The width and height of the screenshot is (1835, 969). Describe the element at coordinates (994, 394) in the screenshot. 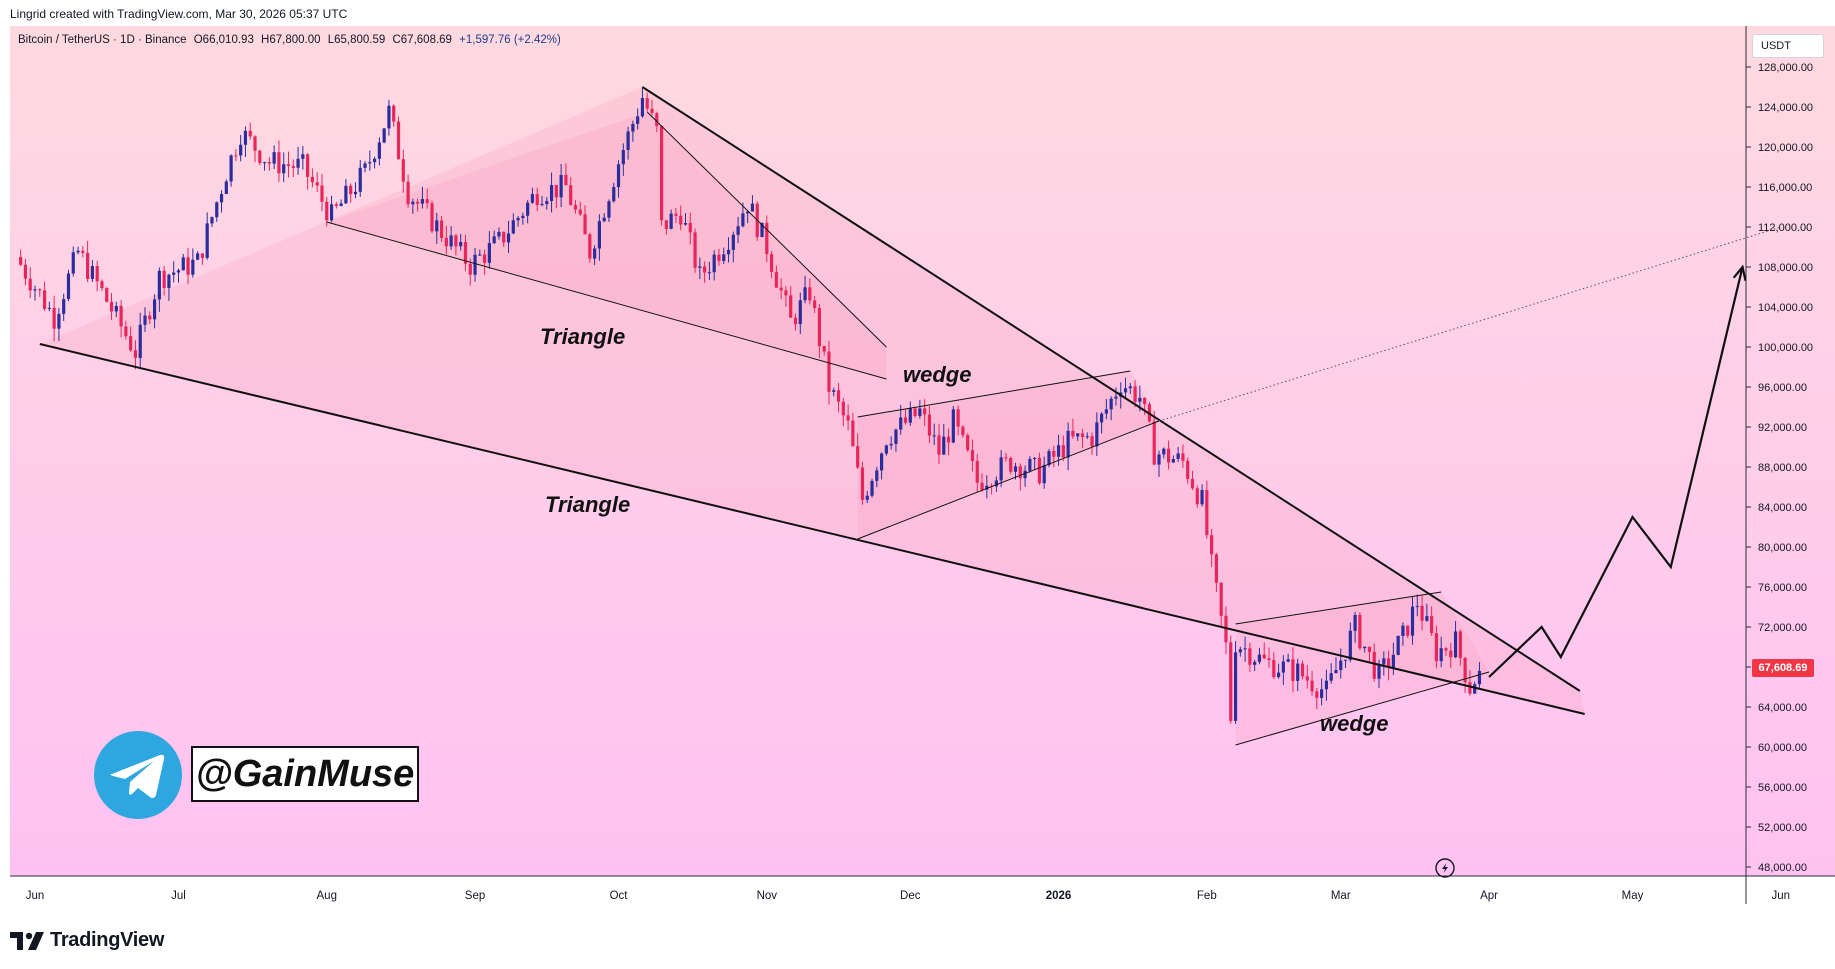

I see `trendline-wedge1-upper` at that location.